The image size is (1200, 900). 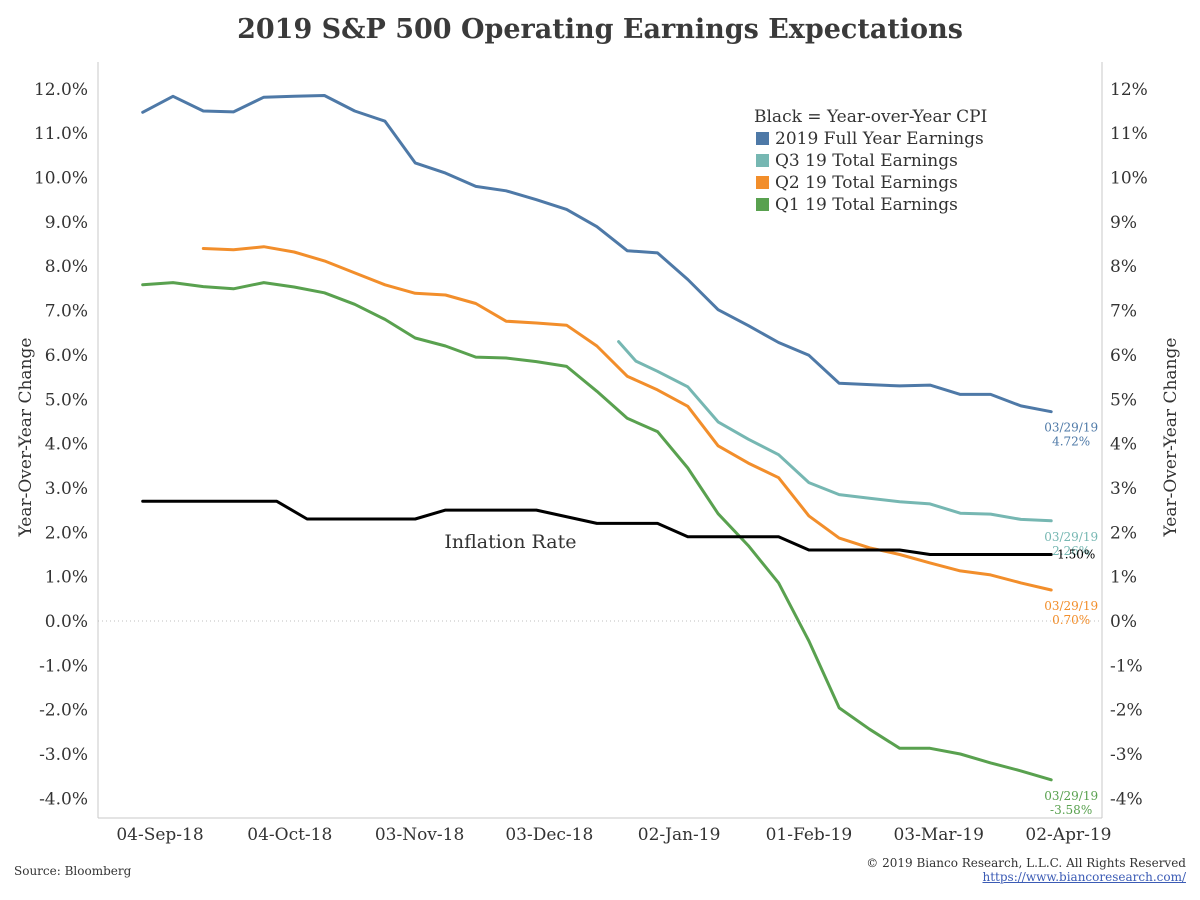 I want to click on legend-entry-label: Q3 19 Total Earnings, so click(x=866, y=161).